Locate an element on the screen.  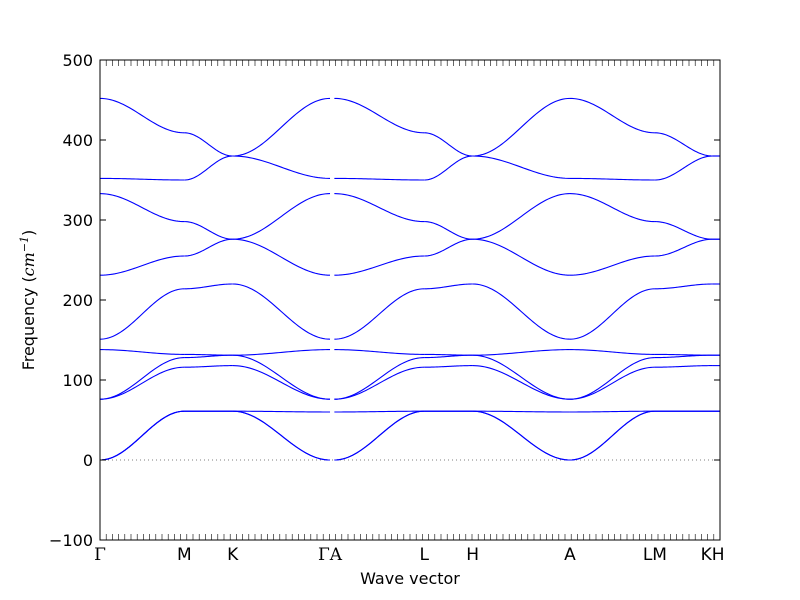
band-line-seg0-band9 is located at coordinates (142, 179).